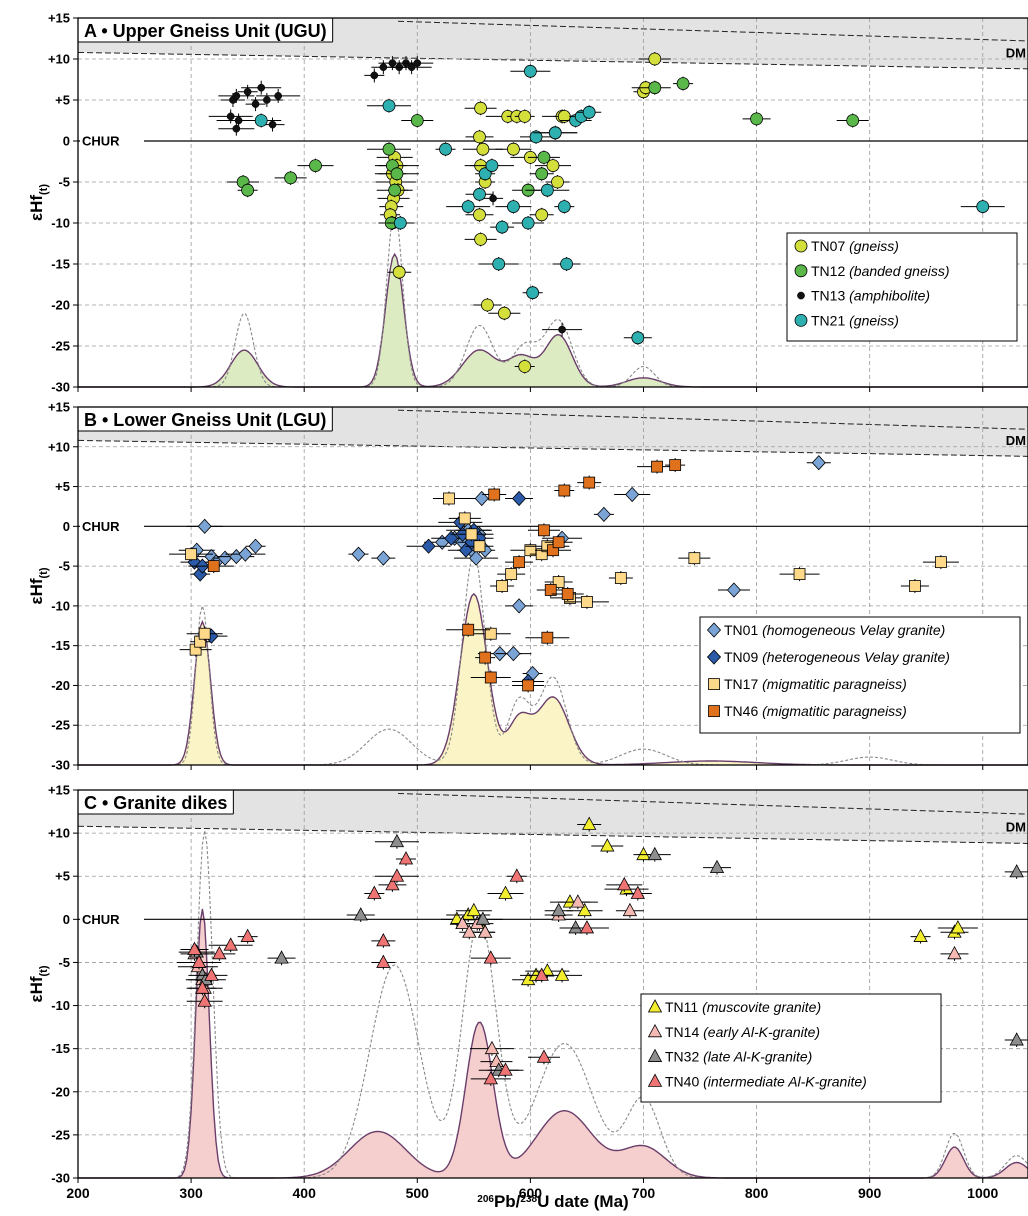 This screenshot has width=1028, height=1216. Describe the element at coordinates (684, 1057) in the screenshot. I see `legend-sample-name: TN32` at that location.